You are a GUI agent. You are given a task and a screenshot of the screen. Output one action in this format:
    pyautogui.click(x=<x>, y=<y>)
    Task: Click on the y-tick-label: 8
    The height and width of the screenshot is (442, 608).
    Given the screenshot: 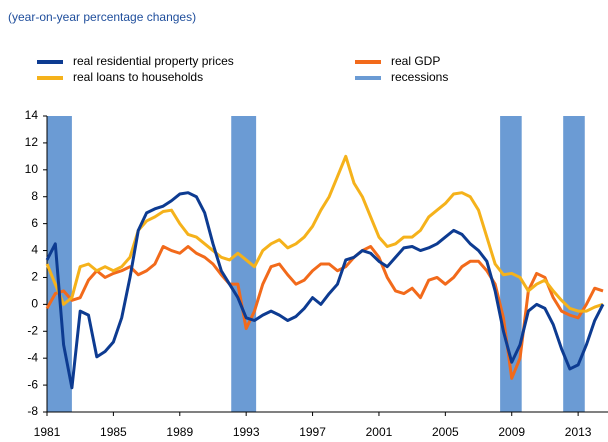 What is the action you would take?
    pyautogui.click(x=34, y=196)
    